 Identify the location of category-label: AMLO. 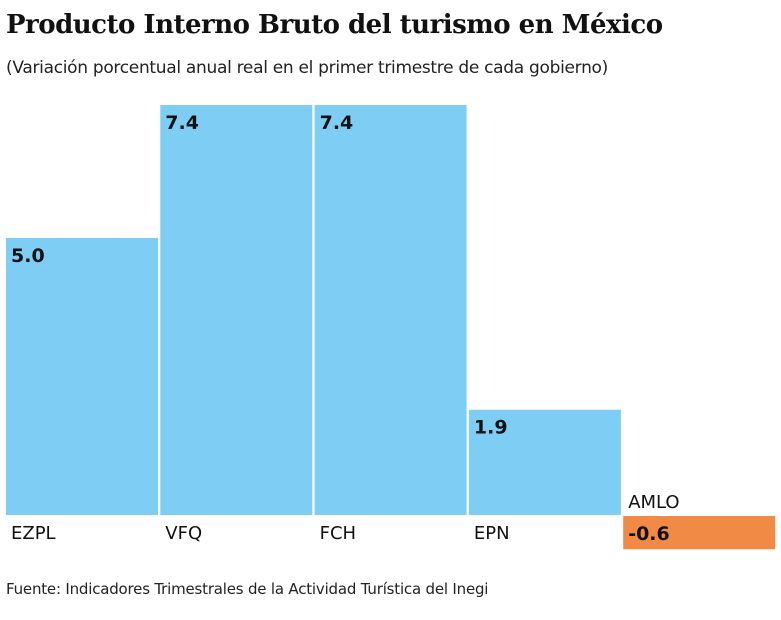
(653, 502).